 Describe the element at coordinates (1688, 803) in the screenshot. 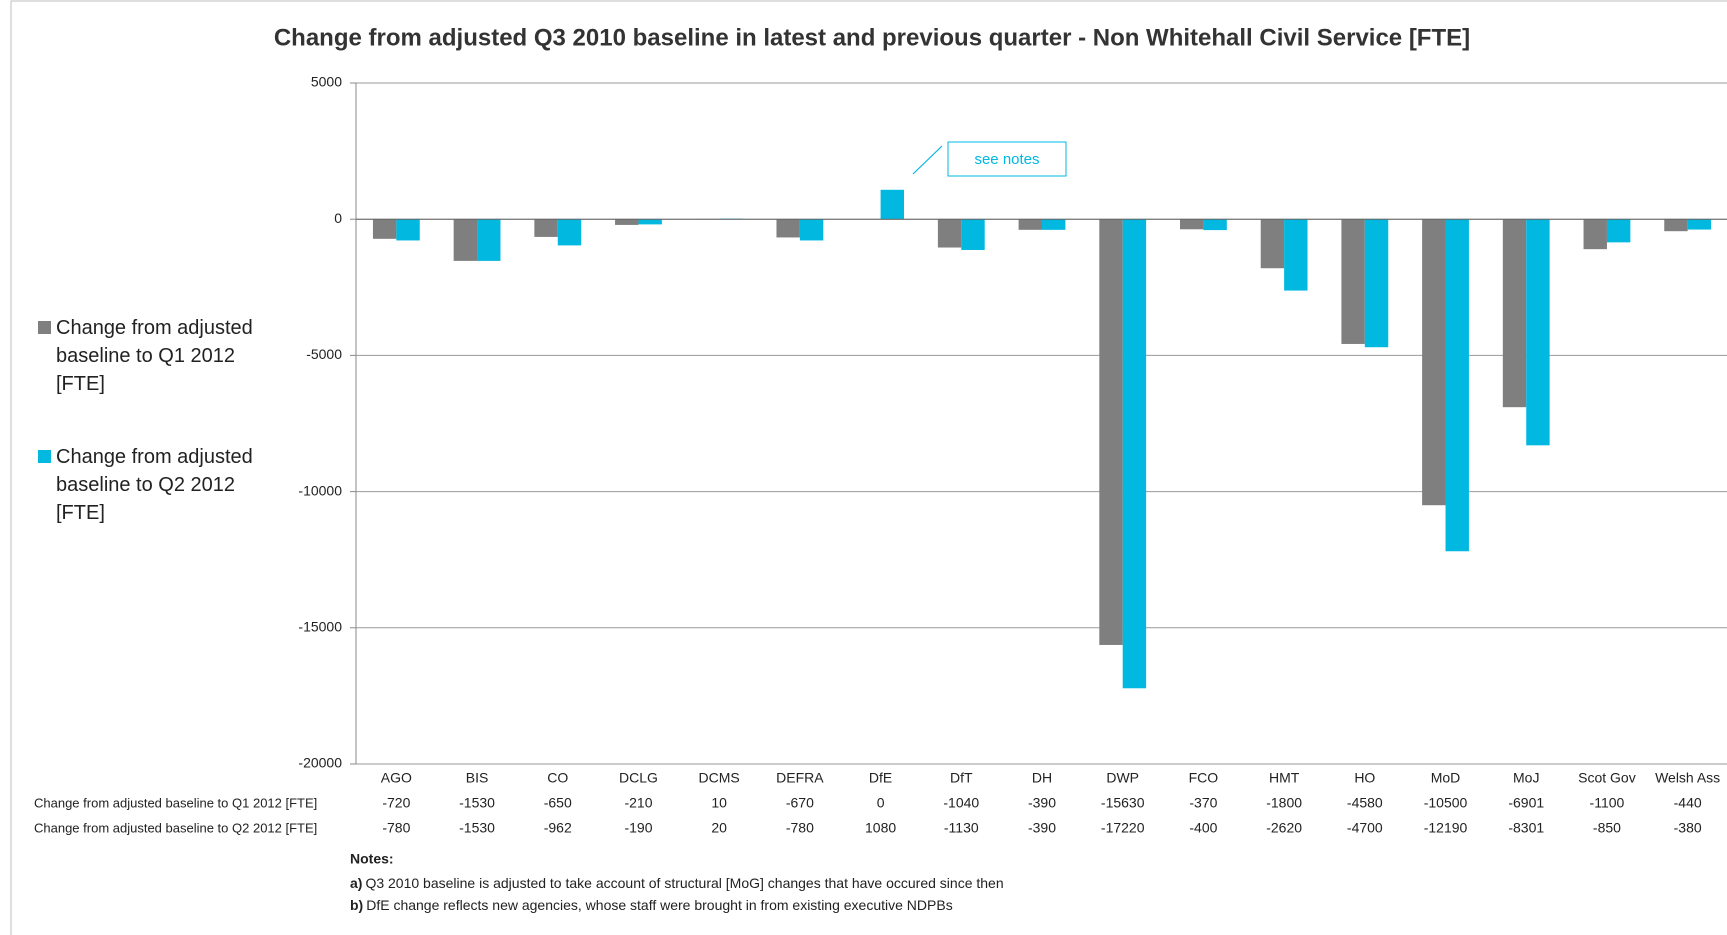

I see `table-cell: -440` at that location.